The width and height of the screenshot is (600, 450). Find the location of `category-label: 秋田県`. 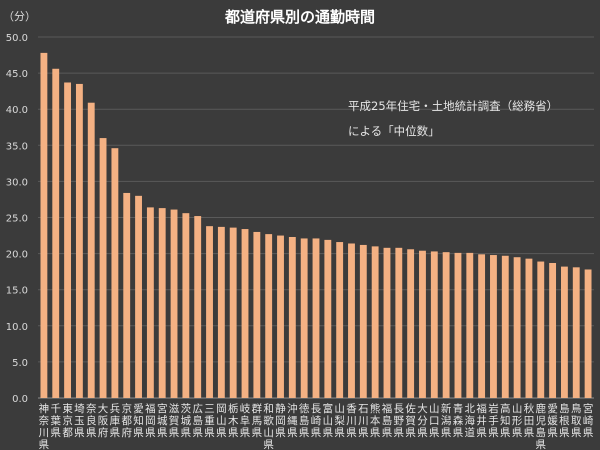

category-label: 秋田県 is located at coordinates (529, 420).